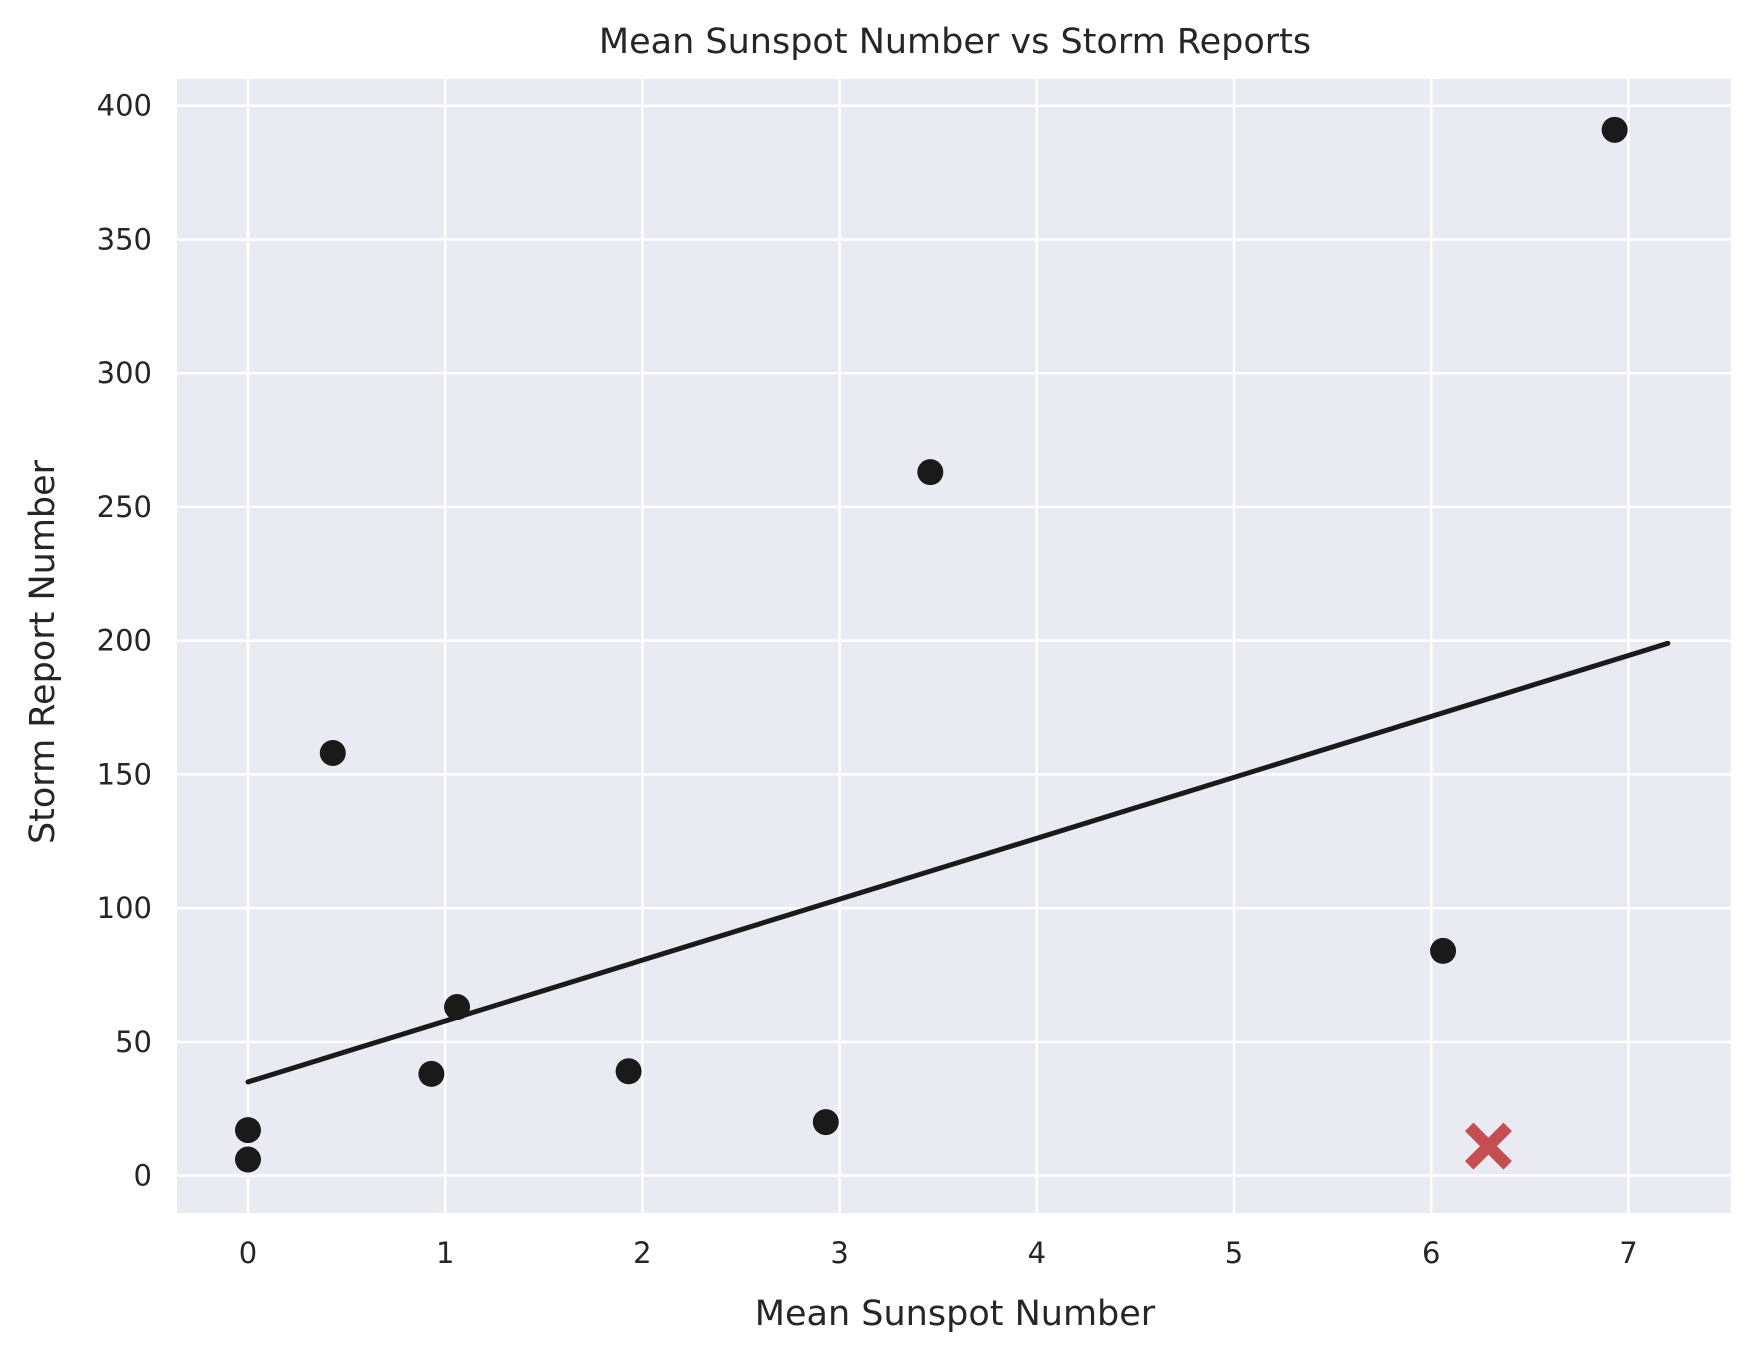 Image resolution: width=1755 pixels, height=1353 pixels. I want to click on y-tick-label: 100, so click(124, 908).